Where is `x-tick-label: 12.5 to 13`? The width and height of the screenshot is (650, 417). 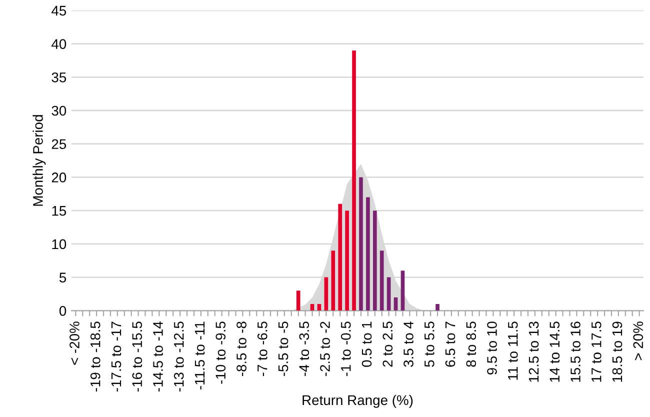 x-tick-label: 12.5 to 13 is located at coordinates (533, 352).